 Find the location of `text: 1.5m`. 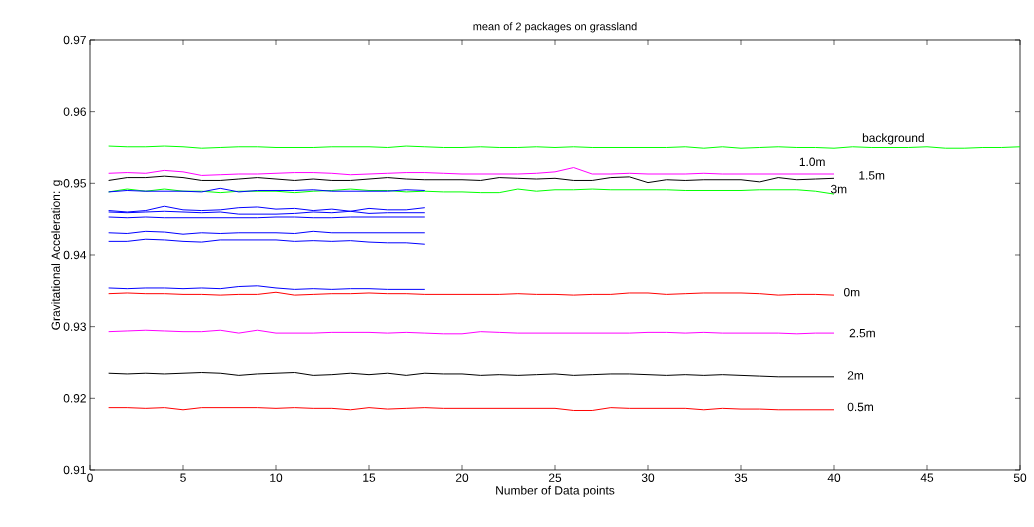

text: 1.5m is located at coordinates (872, 175).